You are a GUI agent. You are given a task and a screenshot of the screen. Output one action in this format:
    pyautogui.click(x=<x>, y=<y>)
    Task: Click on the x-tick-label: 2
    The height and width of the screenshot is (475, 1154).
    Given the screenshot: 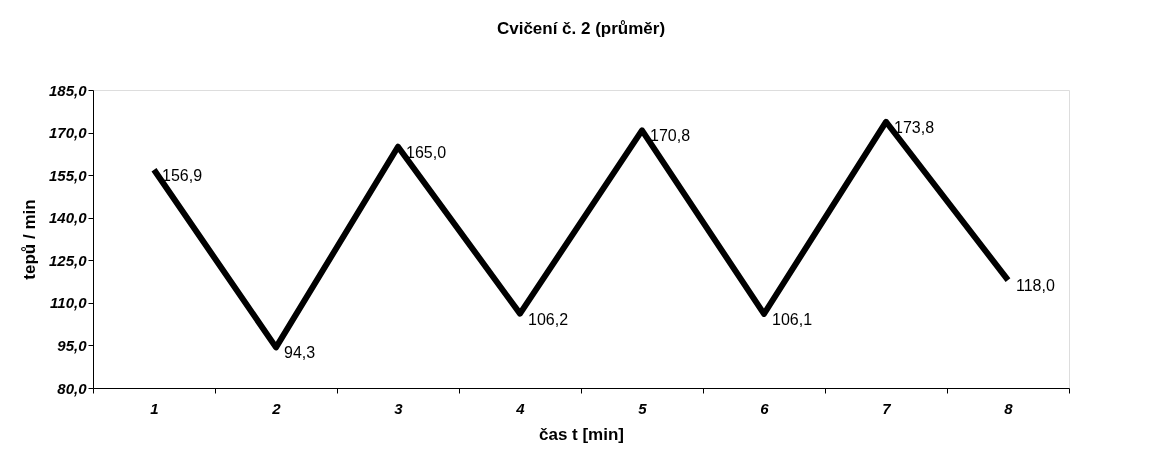 What is the action you would take?
    pyautogui.click(x=276, y=408)
    